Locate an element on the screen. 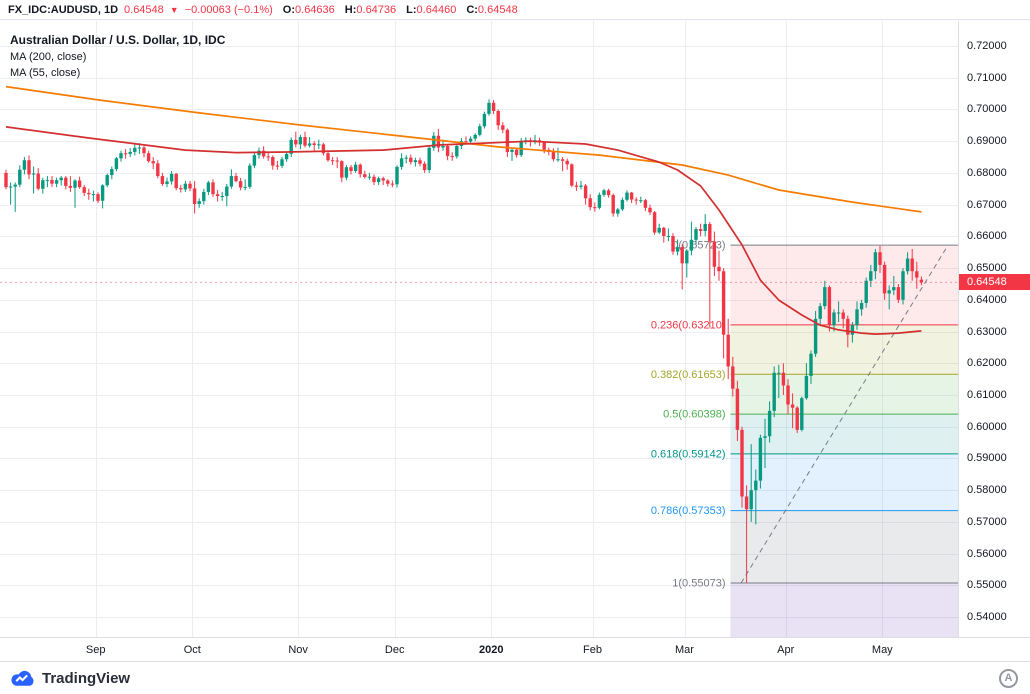 The height and width of the screenshot is (694, 1030). time-tick-label: Feb is located at coordinates (592, 650).